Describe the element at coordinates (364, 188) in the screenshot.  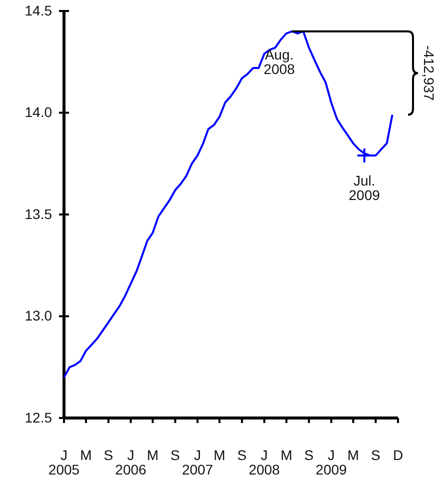
I see `annotation: Jul. 2009` at that location.